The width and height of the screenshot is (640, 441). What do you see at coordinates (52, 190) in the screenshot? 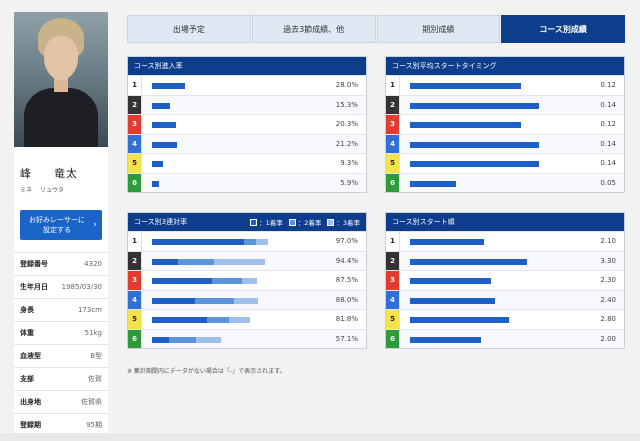
I see `kana-given: リュウタ` at bounding box center [52, 190].